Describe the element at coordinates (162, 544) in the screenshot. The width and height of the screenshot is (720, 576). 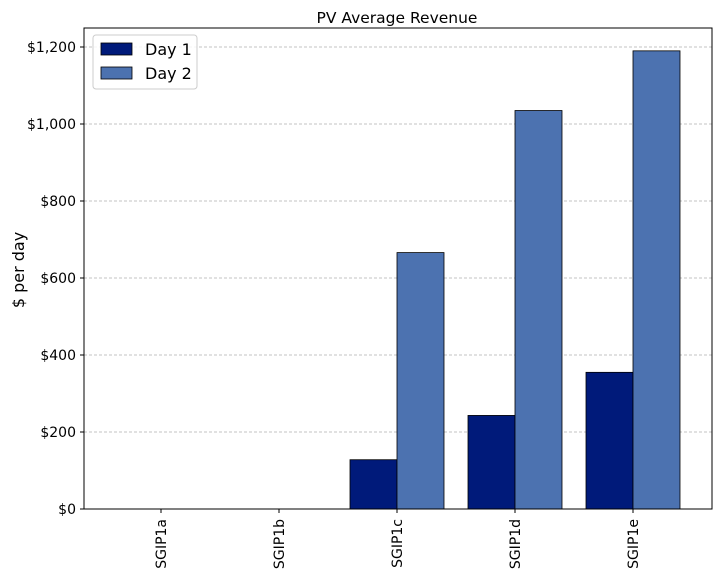
I see `x-tick-label: SGIP1a` at that location.